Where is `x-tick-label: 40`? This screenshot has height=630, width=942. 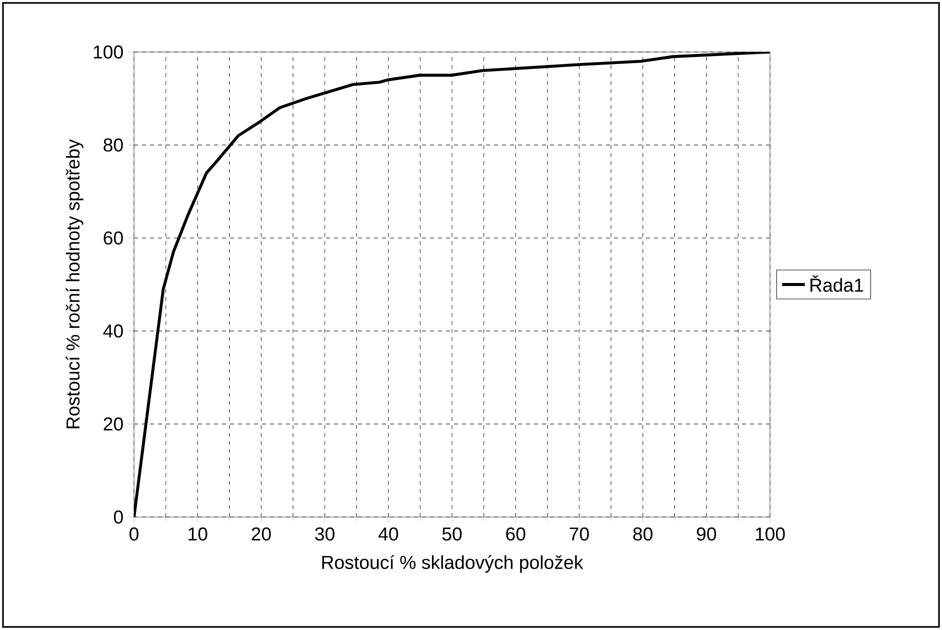 x-tick-label: 40 is located at coordinates (388, 534).